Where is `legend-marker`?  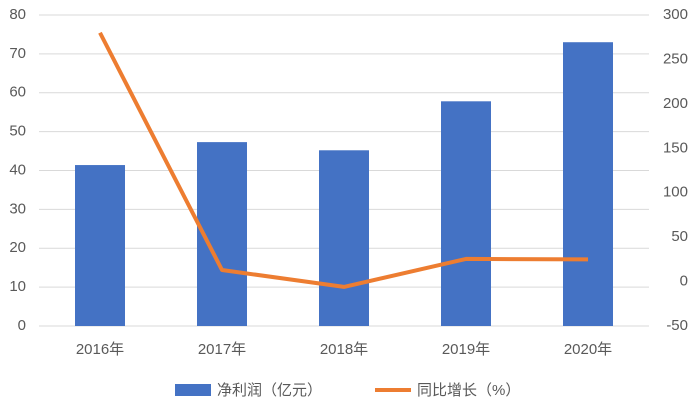 legend-marker is located at coordinates (193, 390).